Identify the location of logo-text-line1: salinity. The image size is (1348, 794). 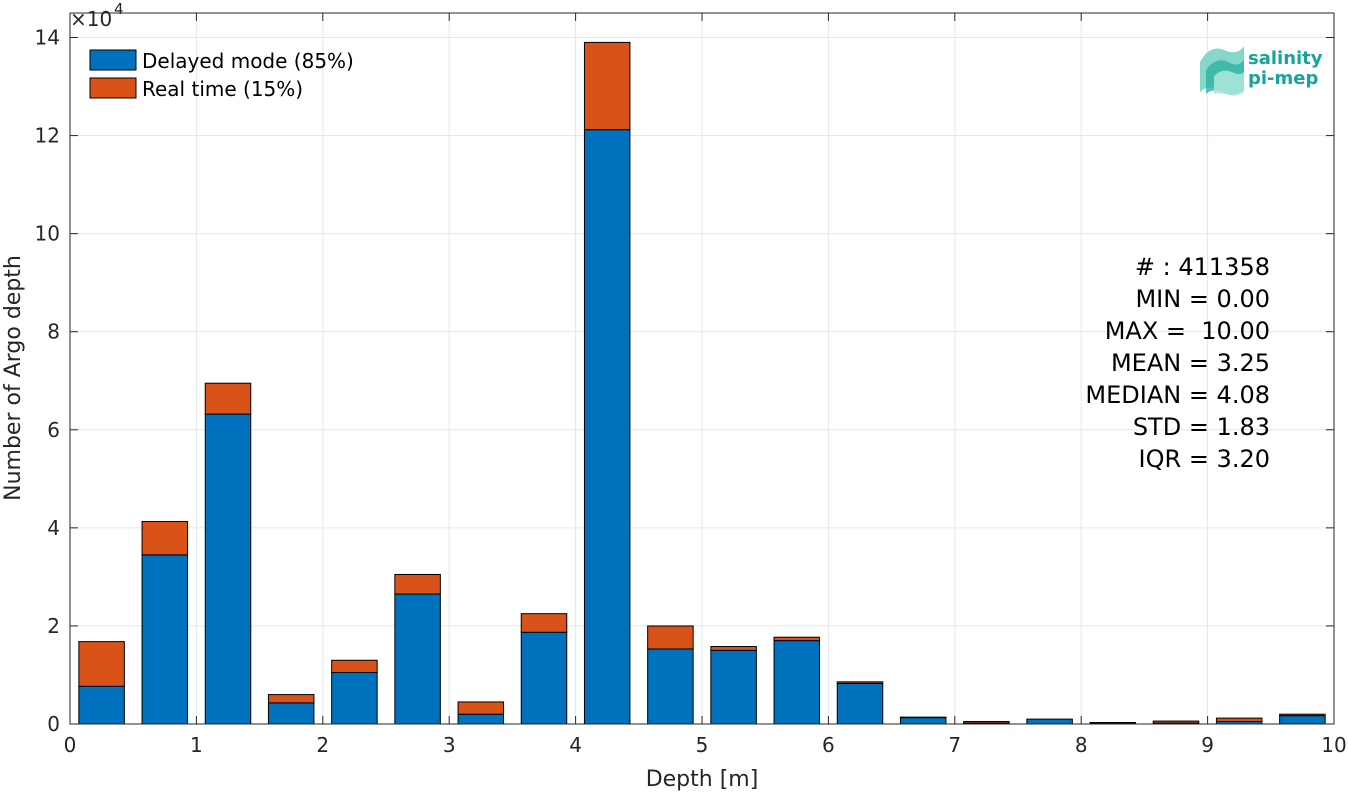
(1285, 58).